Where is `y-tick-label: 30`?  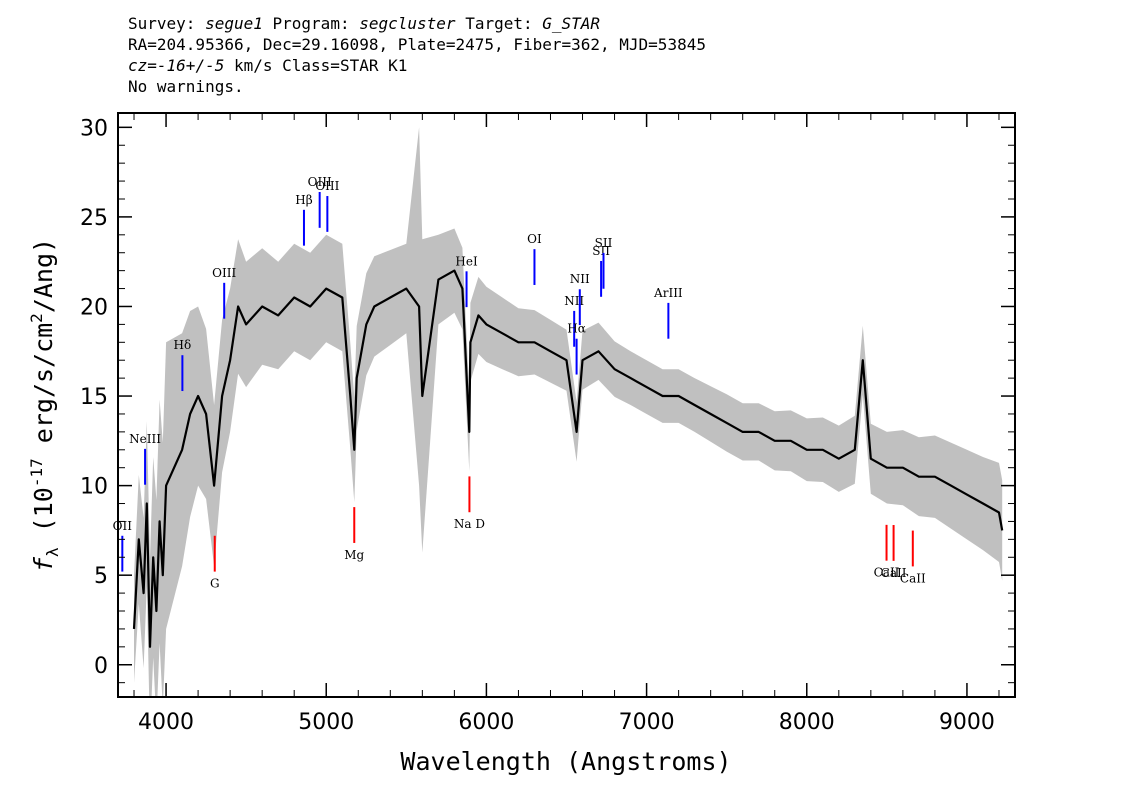
y-tick-label: 30 is located at coordinates (94, 128).